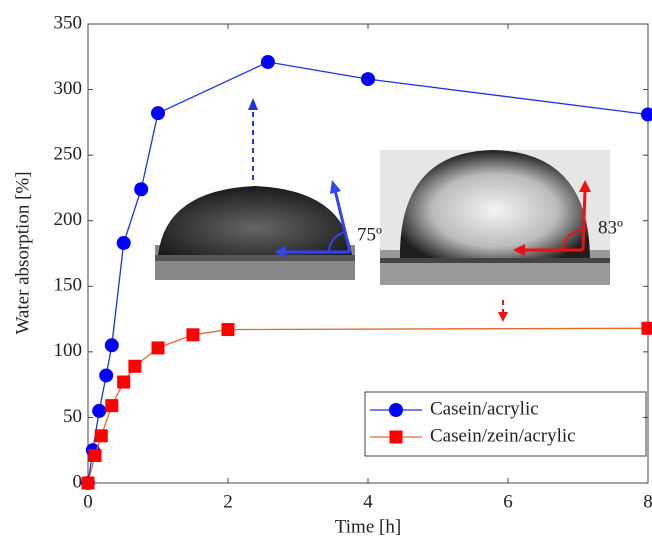  Describe the element at coordinates (68, 22) in the screenshot. I see `y-tick-label: 350` at that location.